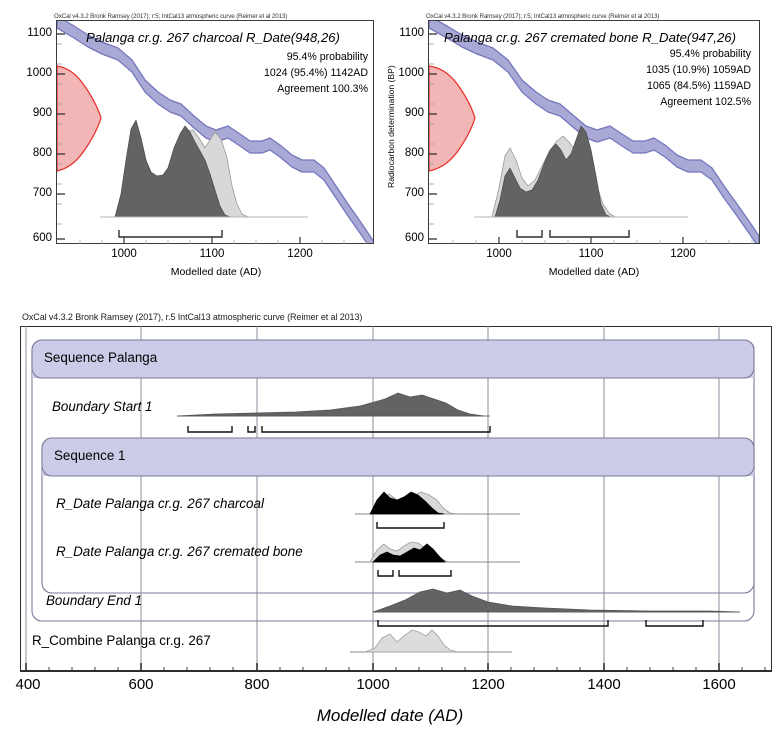 This screenshot has height=742, width=780. Describe the element at coordinates (414, 193) in the screenshot. I see `cremated-ytick-700: 700` at that location.